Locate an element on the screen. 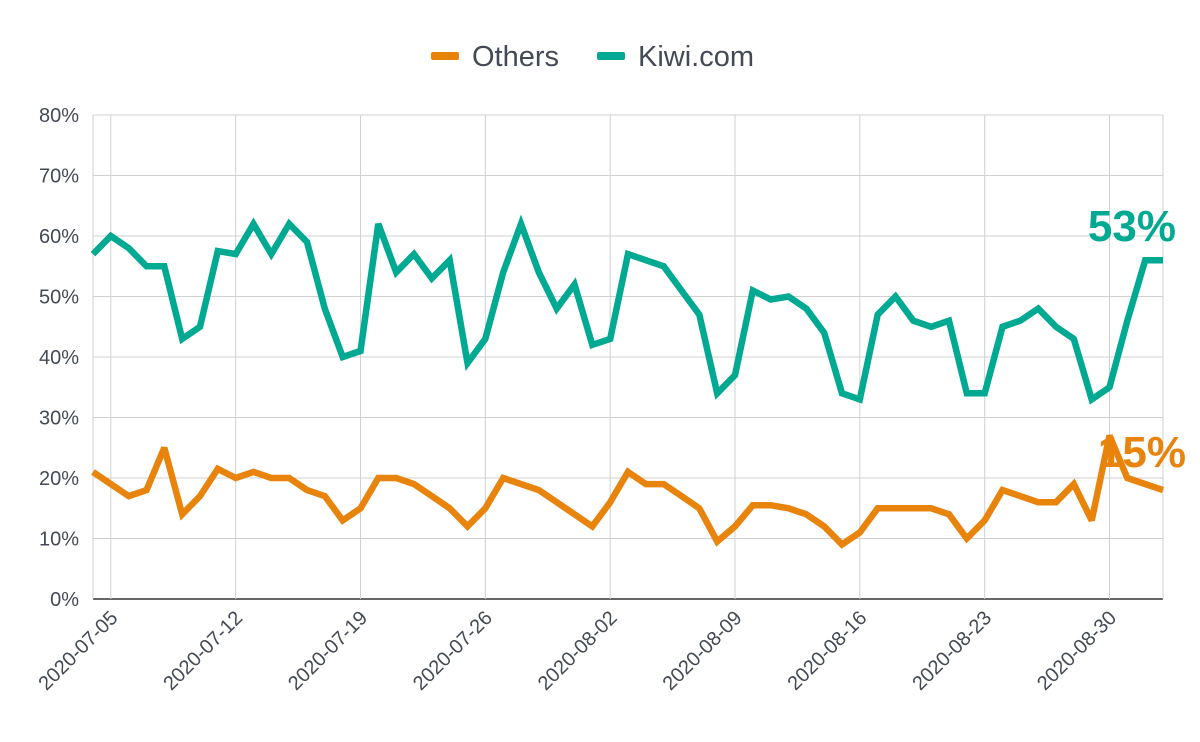  x-tick-label: 2020-08-16 is located at coordinates (827, 651).